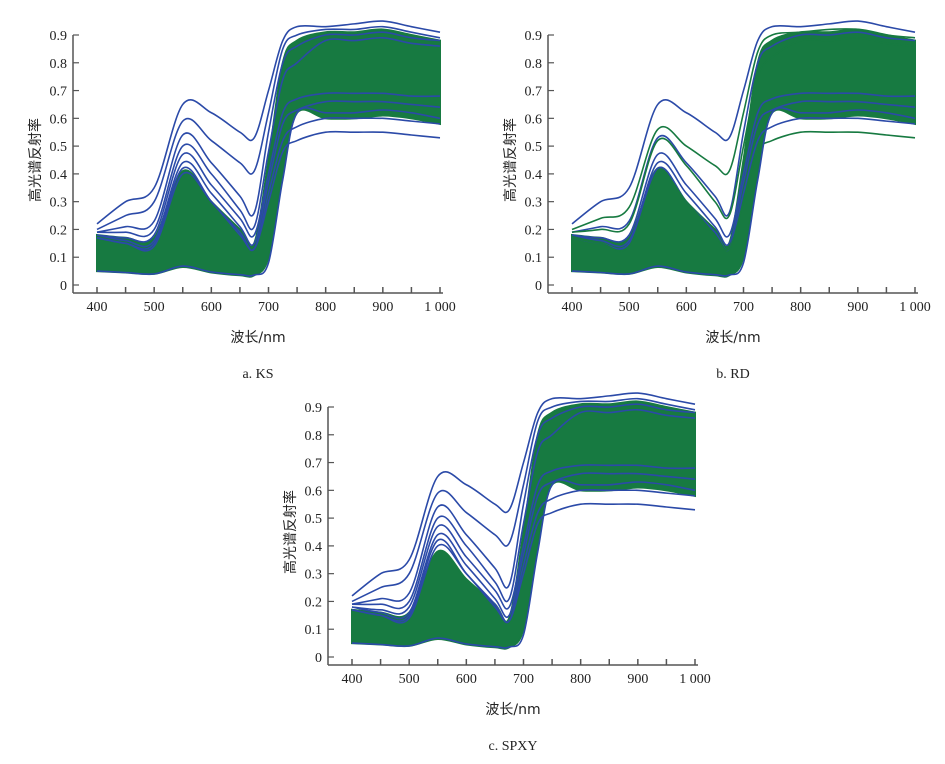 Image resolution: width=945 pixels, height=764 pixels. What do you see at coordinates (732, 374) in the screenshot?
I see `subplot-caption: b. RD` at bounding box center [732, 374].